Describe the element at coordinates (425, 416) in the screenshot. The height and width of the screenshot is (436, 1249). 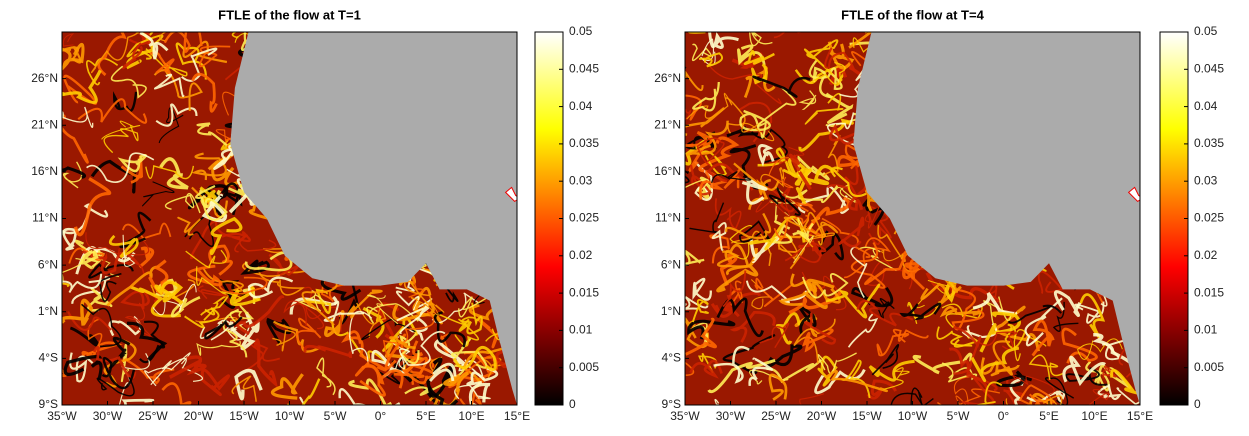
I see `x-tick-label: 5°E` at that location.